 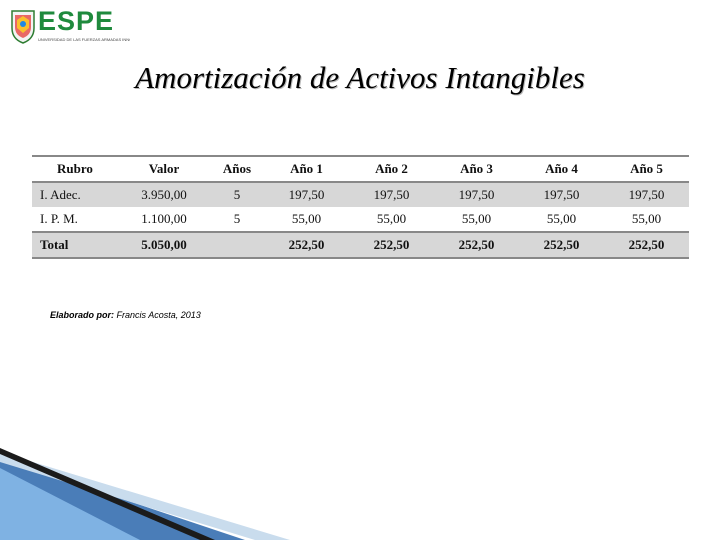 What do you see at coordinates (23, 27) in the screenshot?
I see `crest-icon` at bounding box center [23, 27].